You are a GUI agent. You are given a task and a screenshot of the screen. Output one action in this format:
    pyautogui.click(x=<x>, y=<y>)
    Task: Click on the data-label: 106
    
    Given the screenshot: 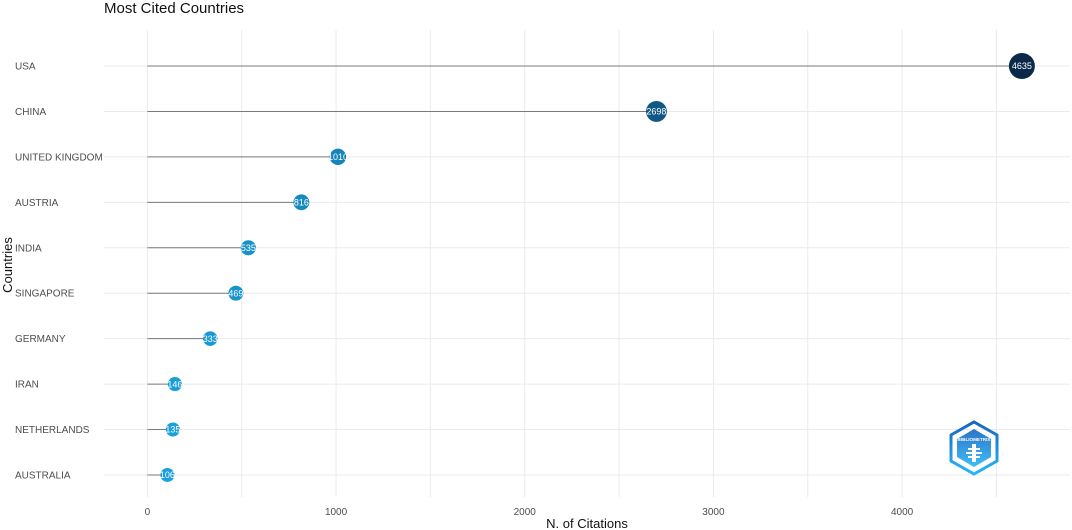 What is the action you would take?
    pyautogui.click(x=167, y=475)
    